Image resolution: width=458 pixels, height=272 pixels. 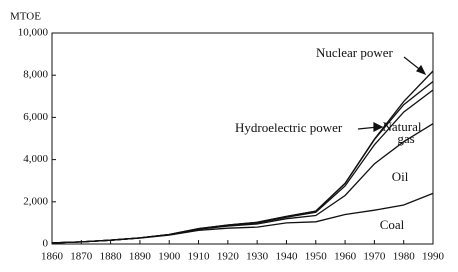 What do you see at coordinates (433, 257) in the screenshot?
I see `x-tick-label: 1990` at bounding box center [433, 257].